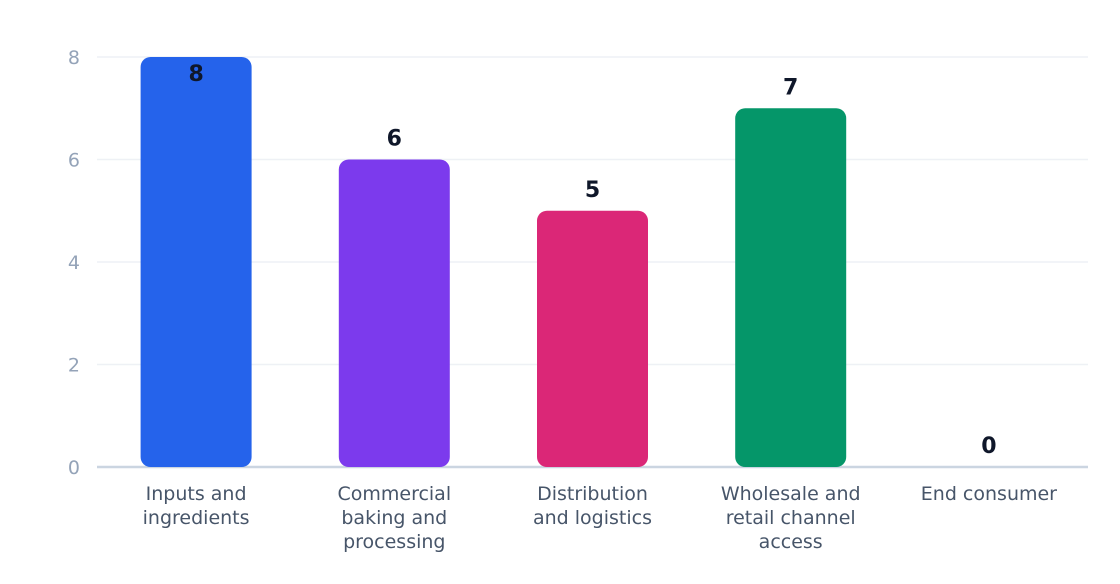 This screenshot has width=1120, height=584. What do you see at coordinates (74, 161) in the screenshot?
I see `y-tick-label: 6` at bounding box center [74, 161].